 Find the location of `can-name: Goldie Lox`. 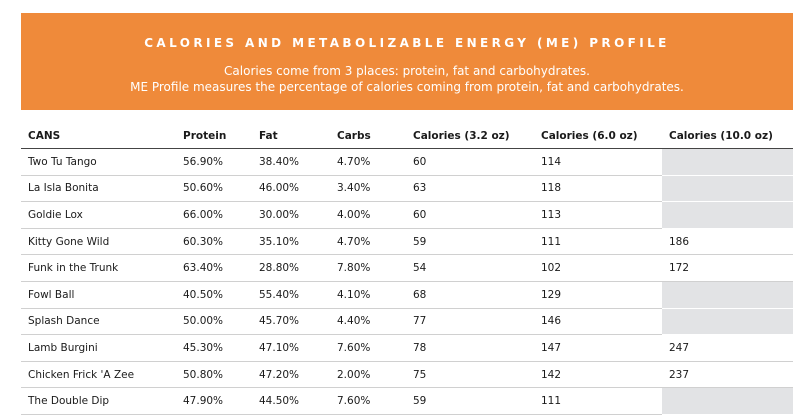

can-name: Goldie Lox is located at coordinates (98, 215).